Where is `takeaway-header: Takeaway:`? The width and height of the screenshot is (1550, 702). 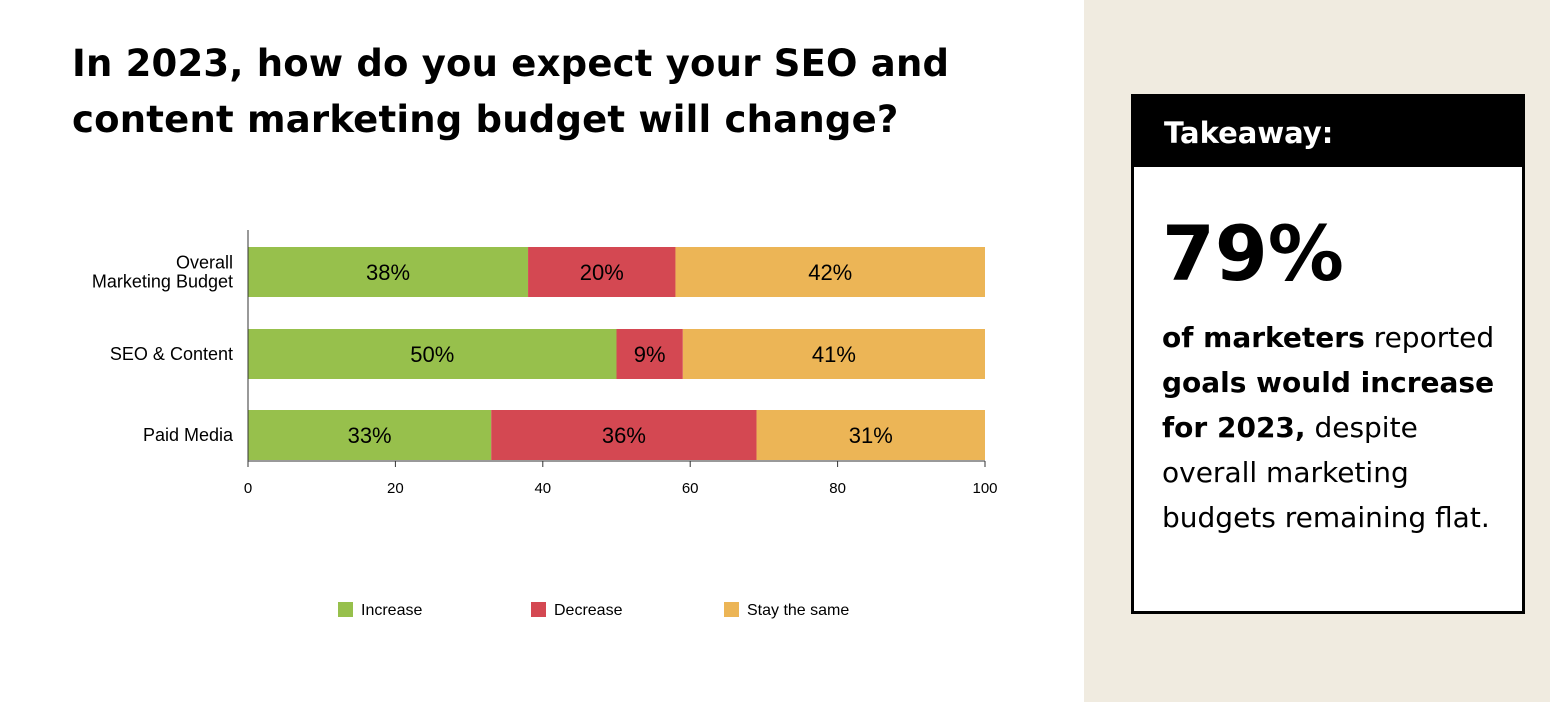
takeaway-header: Takeaway: is located at coordinates (1328, 132).